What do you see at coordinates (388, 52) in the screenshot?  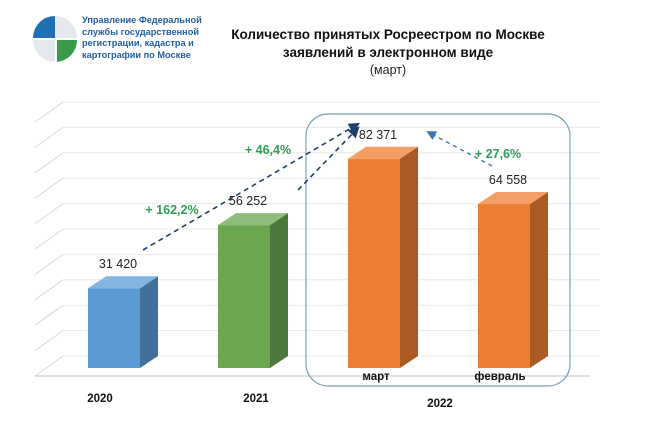 I see `title-line: заявлений в электронном виде` at bounding box center [388, 52].